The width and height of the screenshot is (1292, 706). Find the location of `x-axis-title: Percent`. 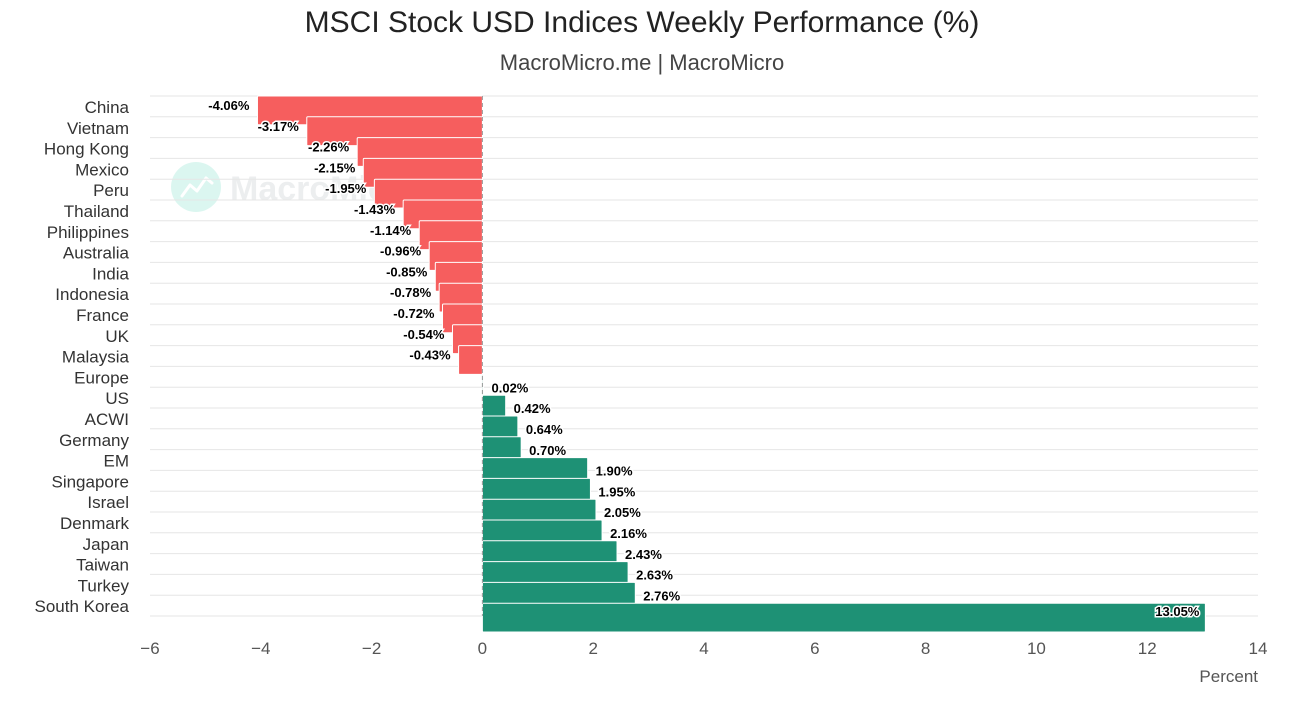

x-axis-title: Percent is located at coordinates (1228, 676).